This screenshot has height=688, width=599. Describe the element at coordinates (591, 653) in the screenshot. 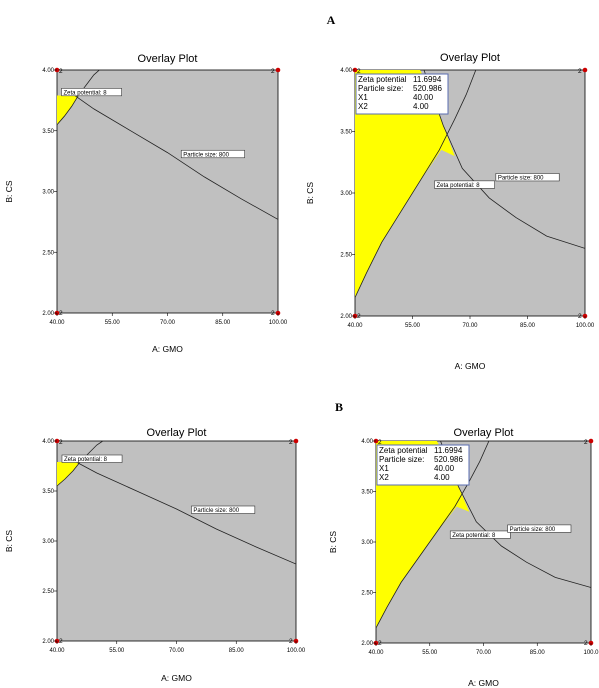

I see `x-tick-label: 100.0` at that location.